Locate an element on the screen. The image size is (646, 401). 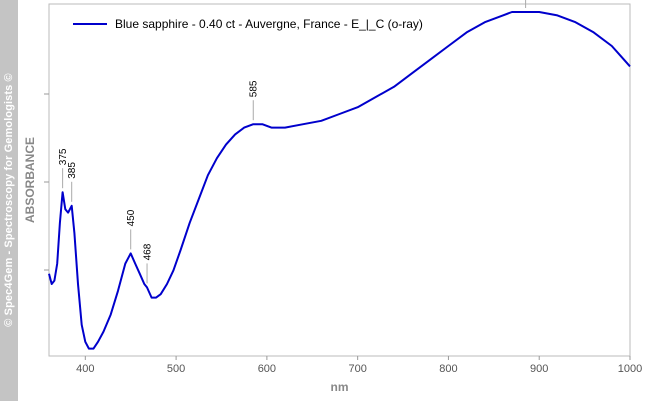
peak-label: 468 is located at coordinates (148, 251).